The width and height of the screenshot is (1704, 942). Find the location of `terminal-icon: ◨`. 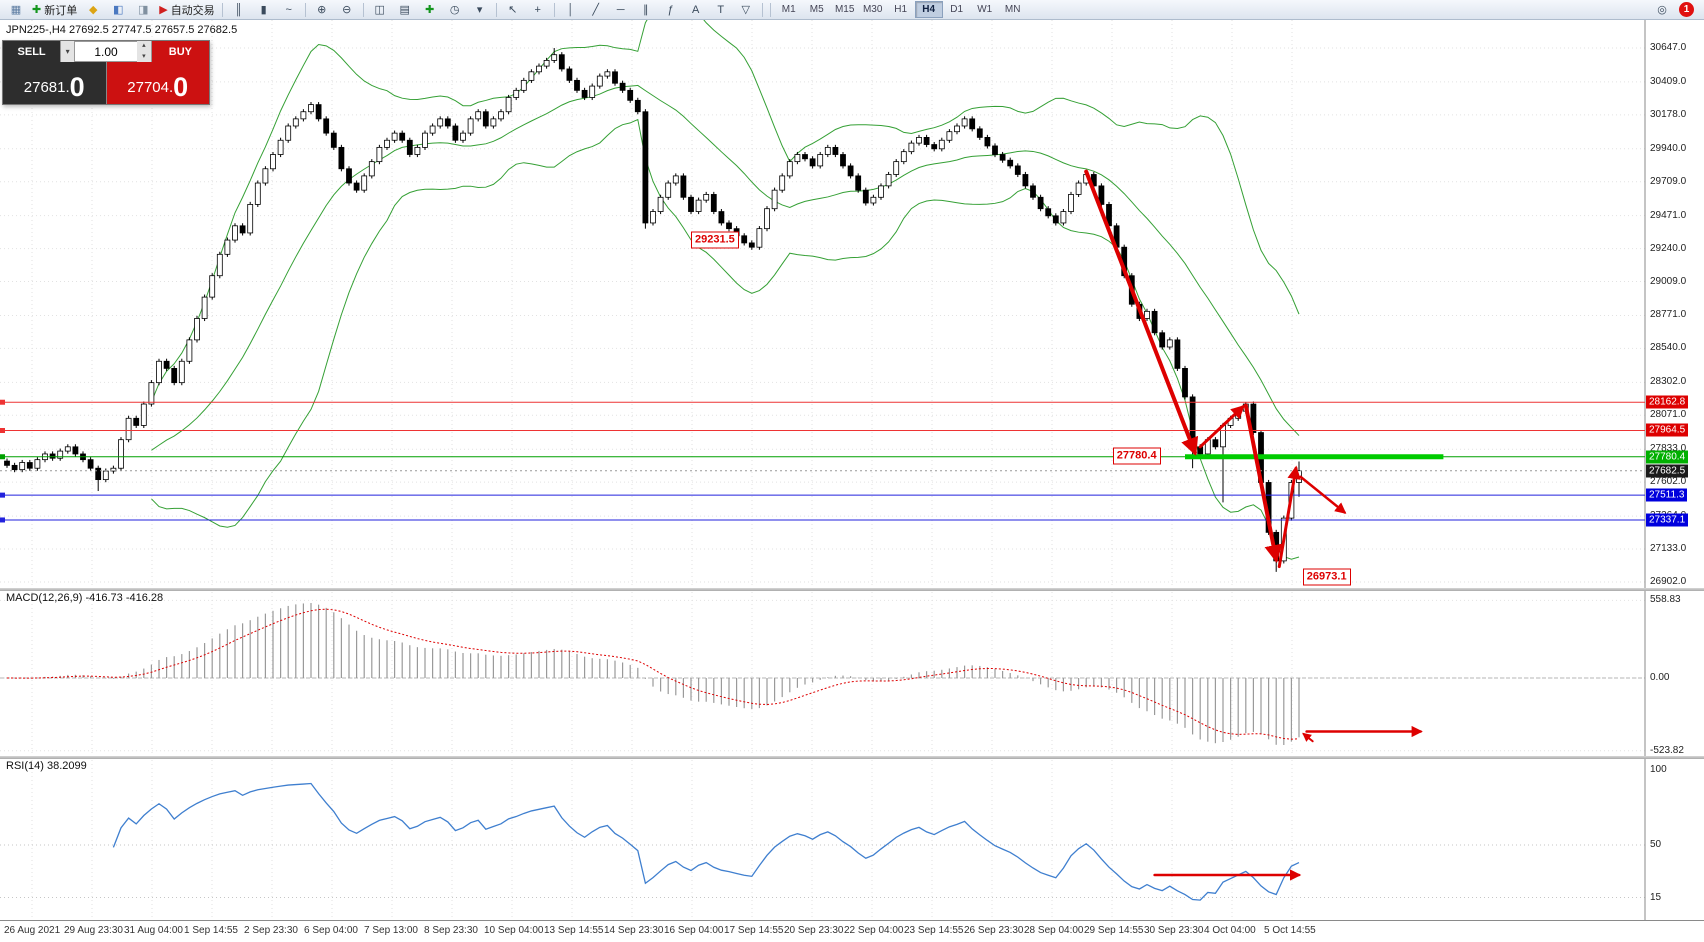

terminal-icon: ◨ is located at coordinates (143, 10).